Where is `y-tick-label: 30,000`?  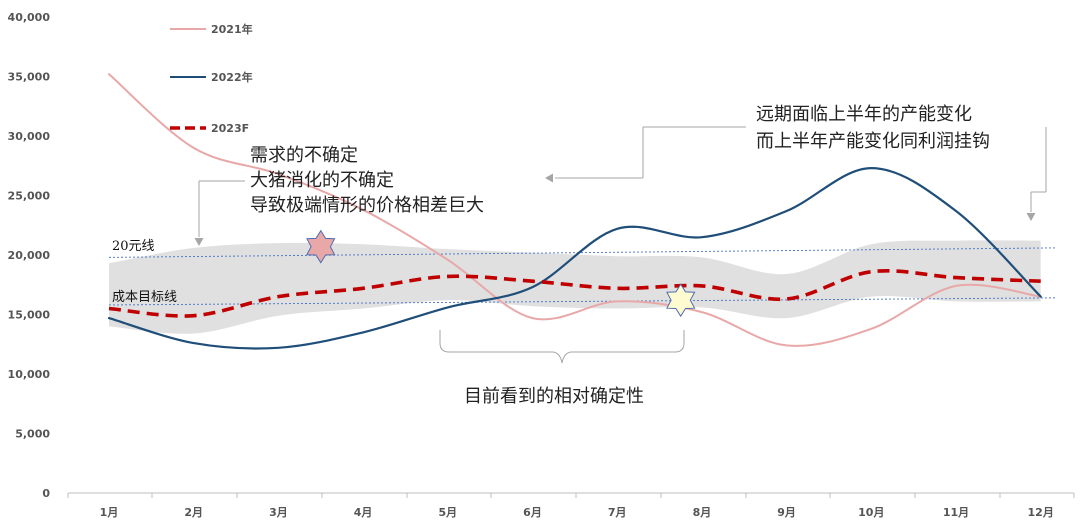 y-tick-label: 30,000 is located at coordinates (29, 136).